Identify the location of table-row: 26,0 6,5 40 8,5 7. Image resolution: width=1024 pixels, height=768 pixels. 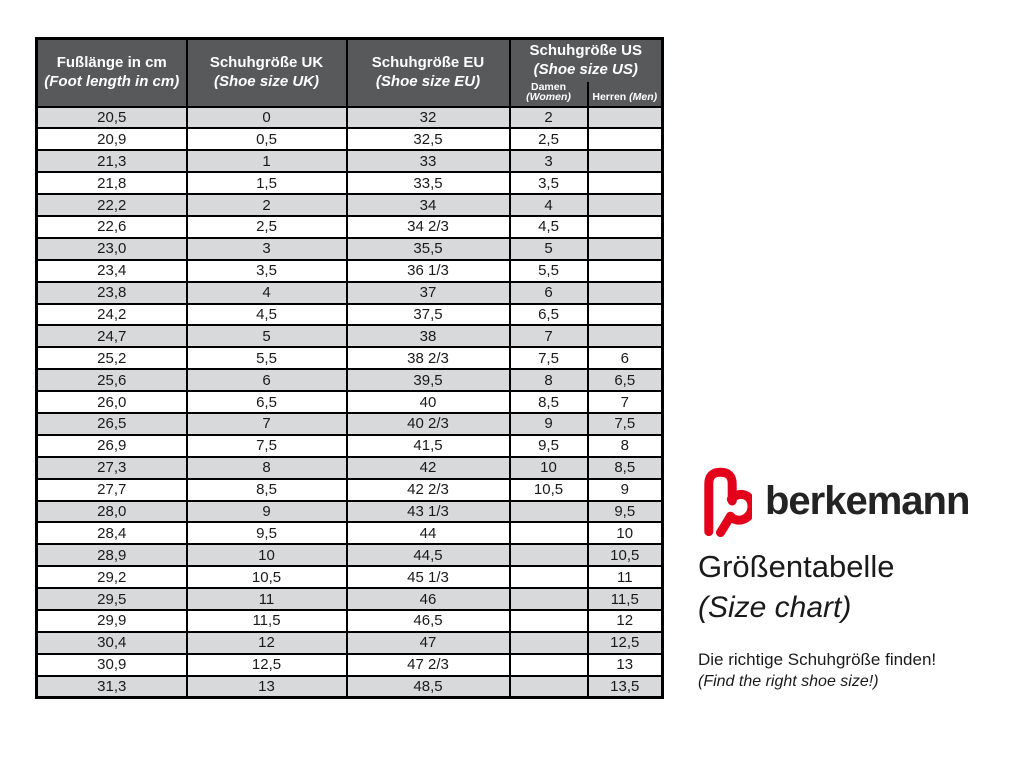
(349, 402).